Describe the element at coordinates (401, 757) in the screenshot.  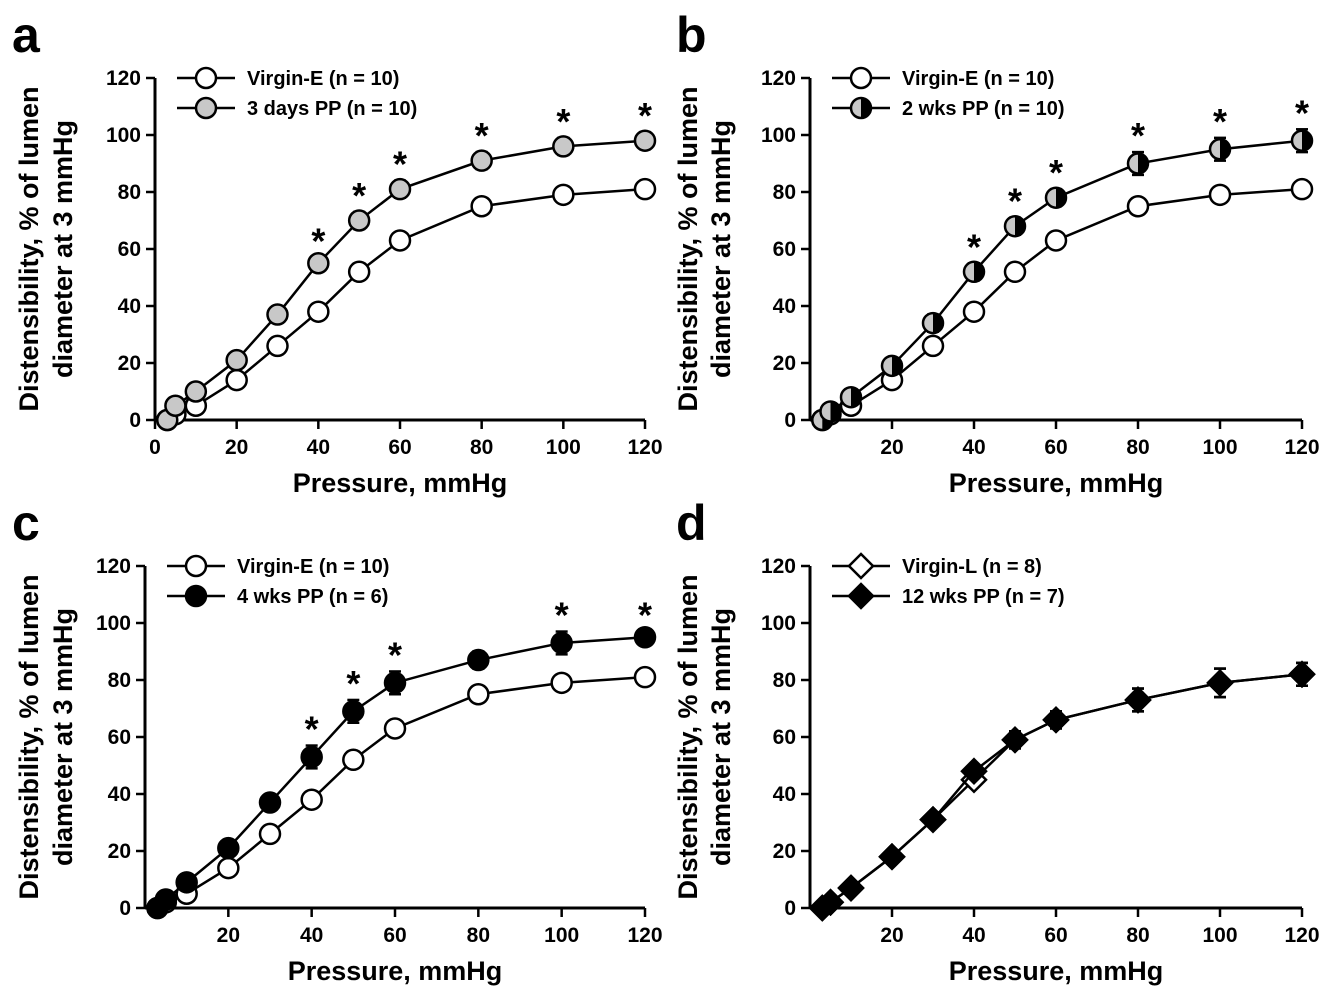
I see `series-2: * * * * *` at that location.